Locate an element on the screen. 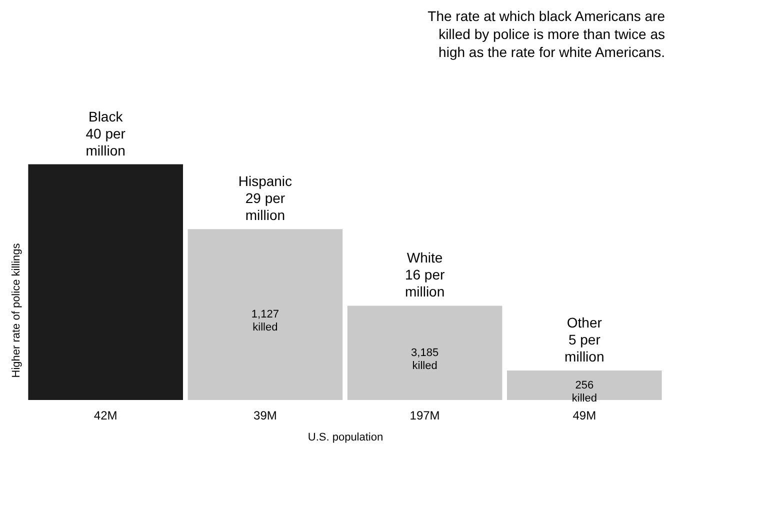  x-tick-label: 49M is located at coordinates (584, 415).